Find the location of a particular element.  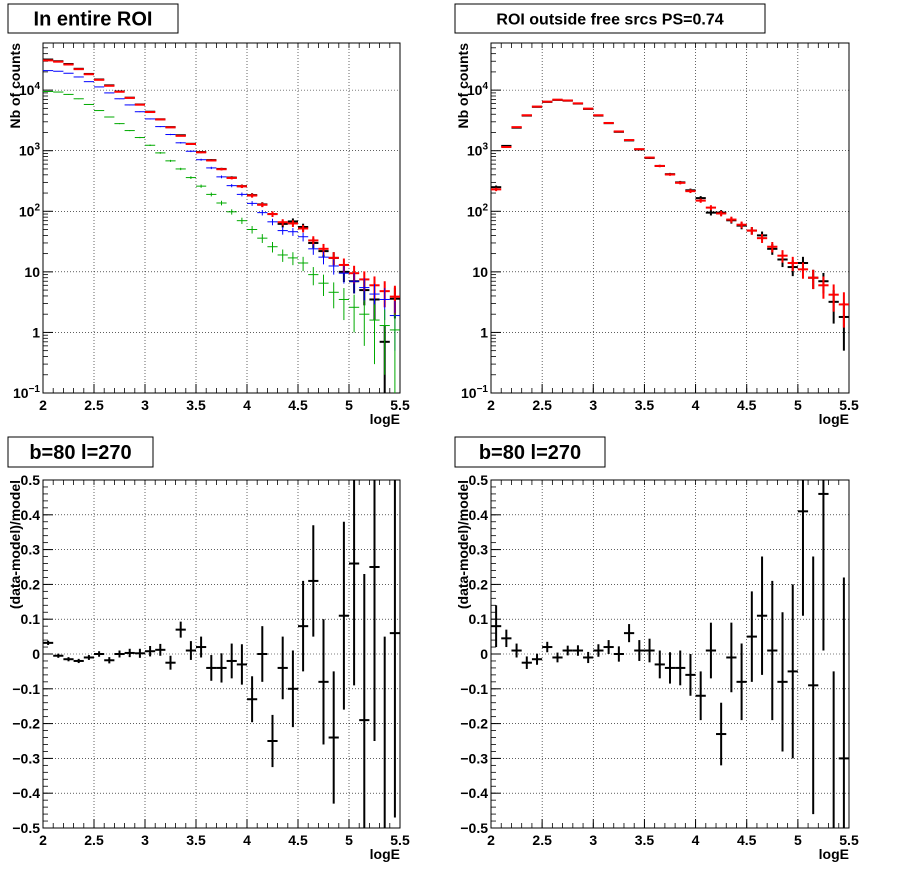

y-tick-label: 0.3 is located at coordinates (31, 550).